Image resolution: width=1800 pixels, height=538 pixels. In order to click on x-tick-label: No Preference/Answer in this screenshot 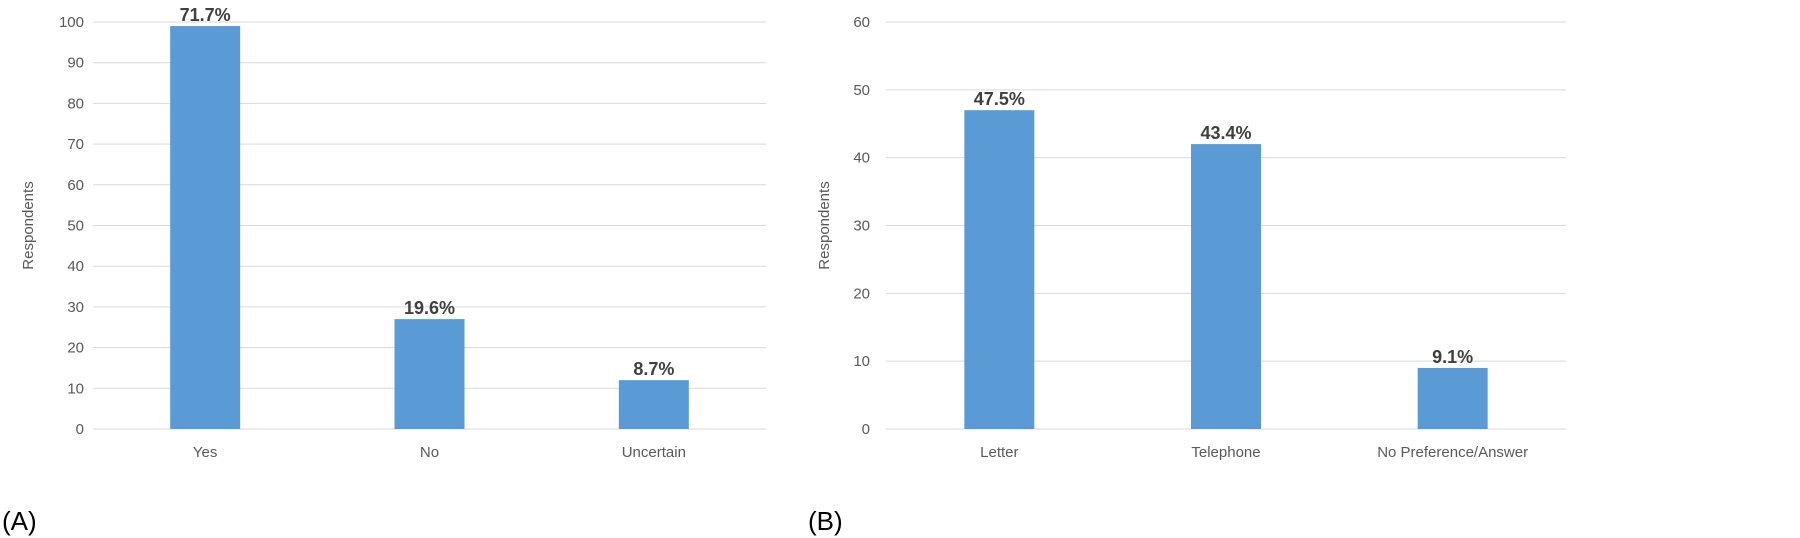, I will do `click(1452, 452)`.